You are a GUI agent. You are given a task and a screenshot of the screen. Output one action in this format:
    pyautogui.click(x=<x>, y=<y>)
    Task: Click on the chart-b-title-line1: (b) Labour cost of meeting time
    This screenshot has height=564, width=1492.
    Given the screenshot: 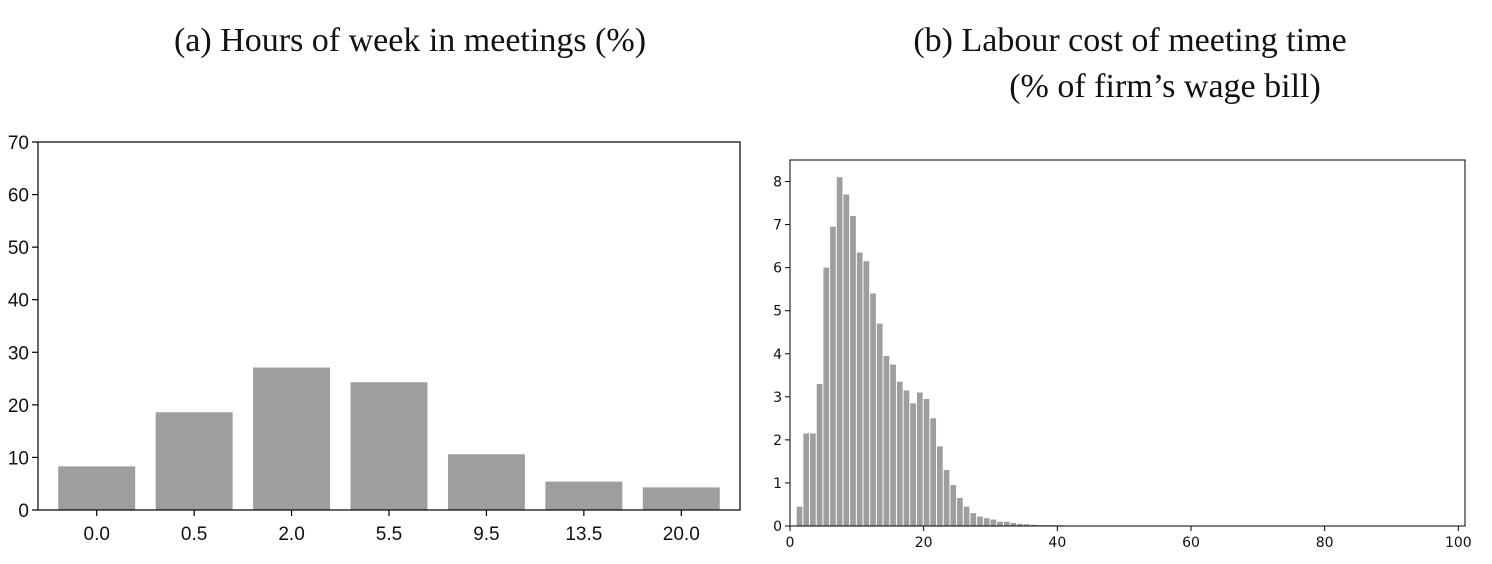 What is the action you would take?
    pyautogui.click(x=1130, y=40)
    